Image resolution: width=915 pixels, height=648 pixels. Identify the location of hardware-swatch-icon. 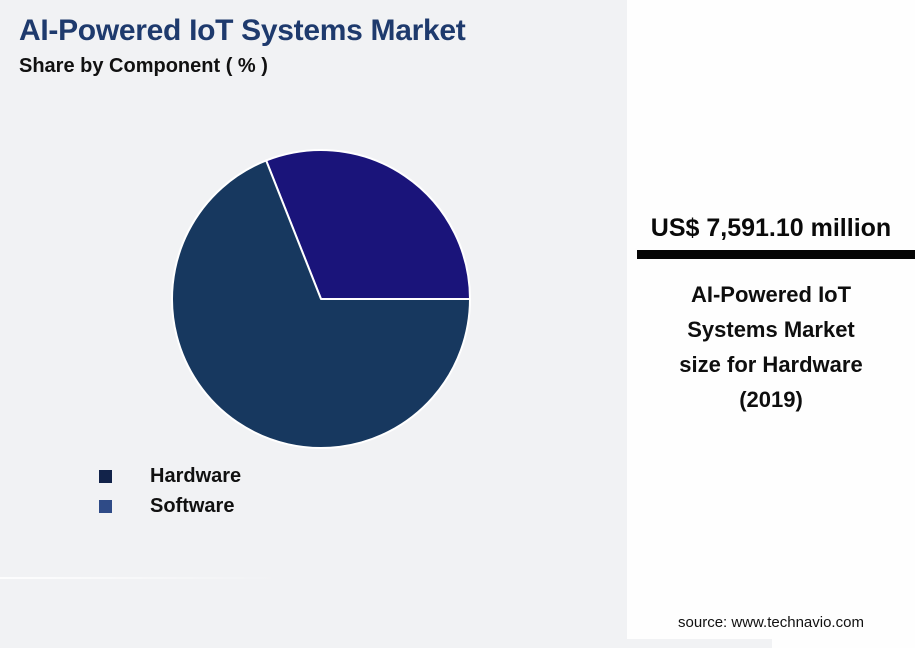
(105, 476).